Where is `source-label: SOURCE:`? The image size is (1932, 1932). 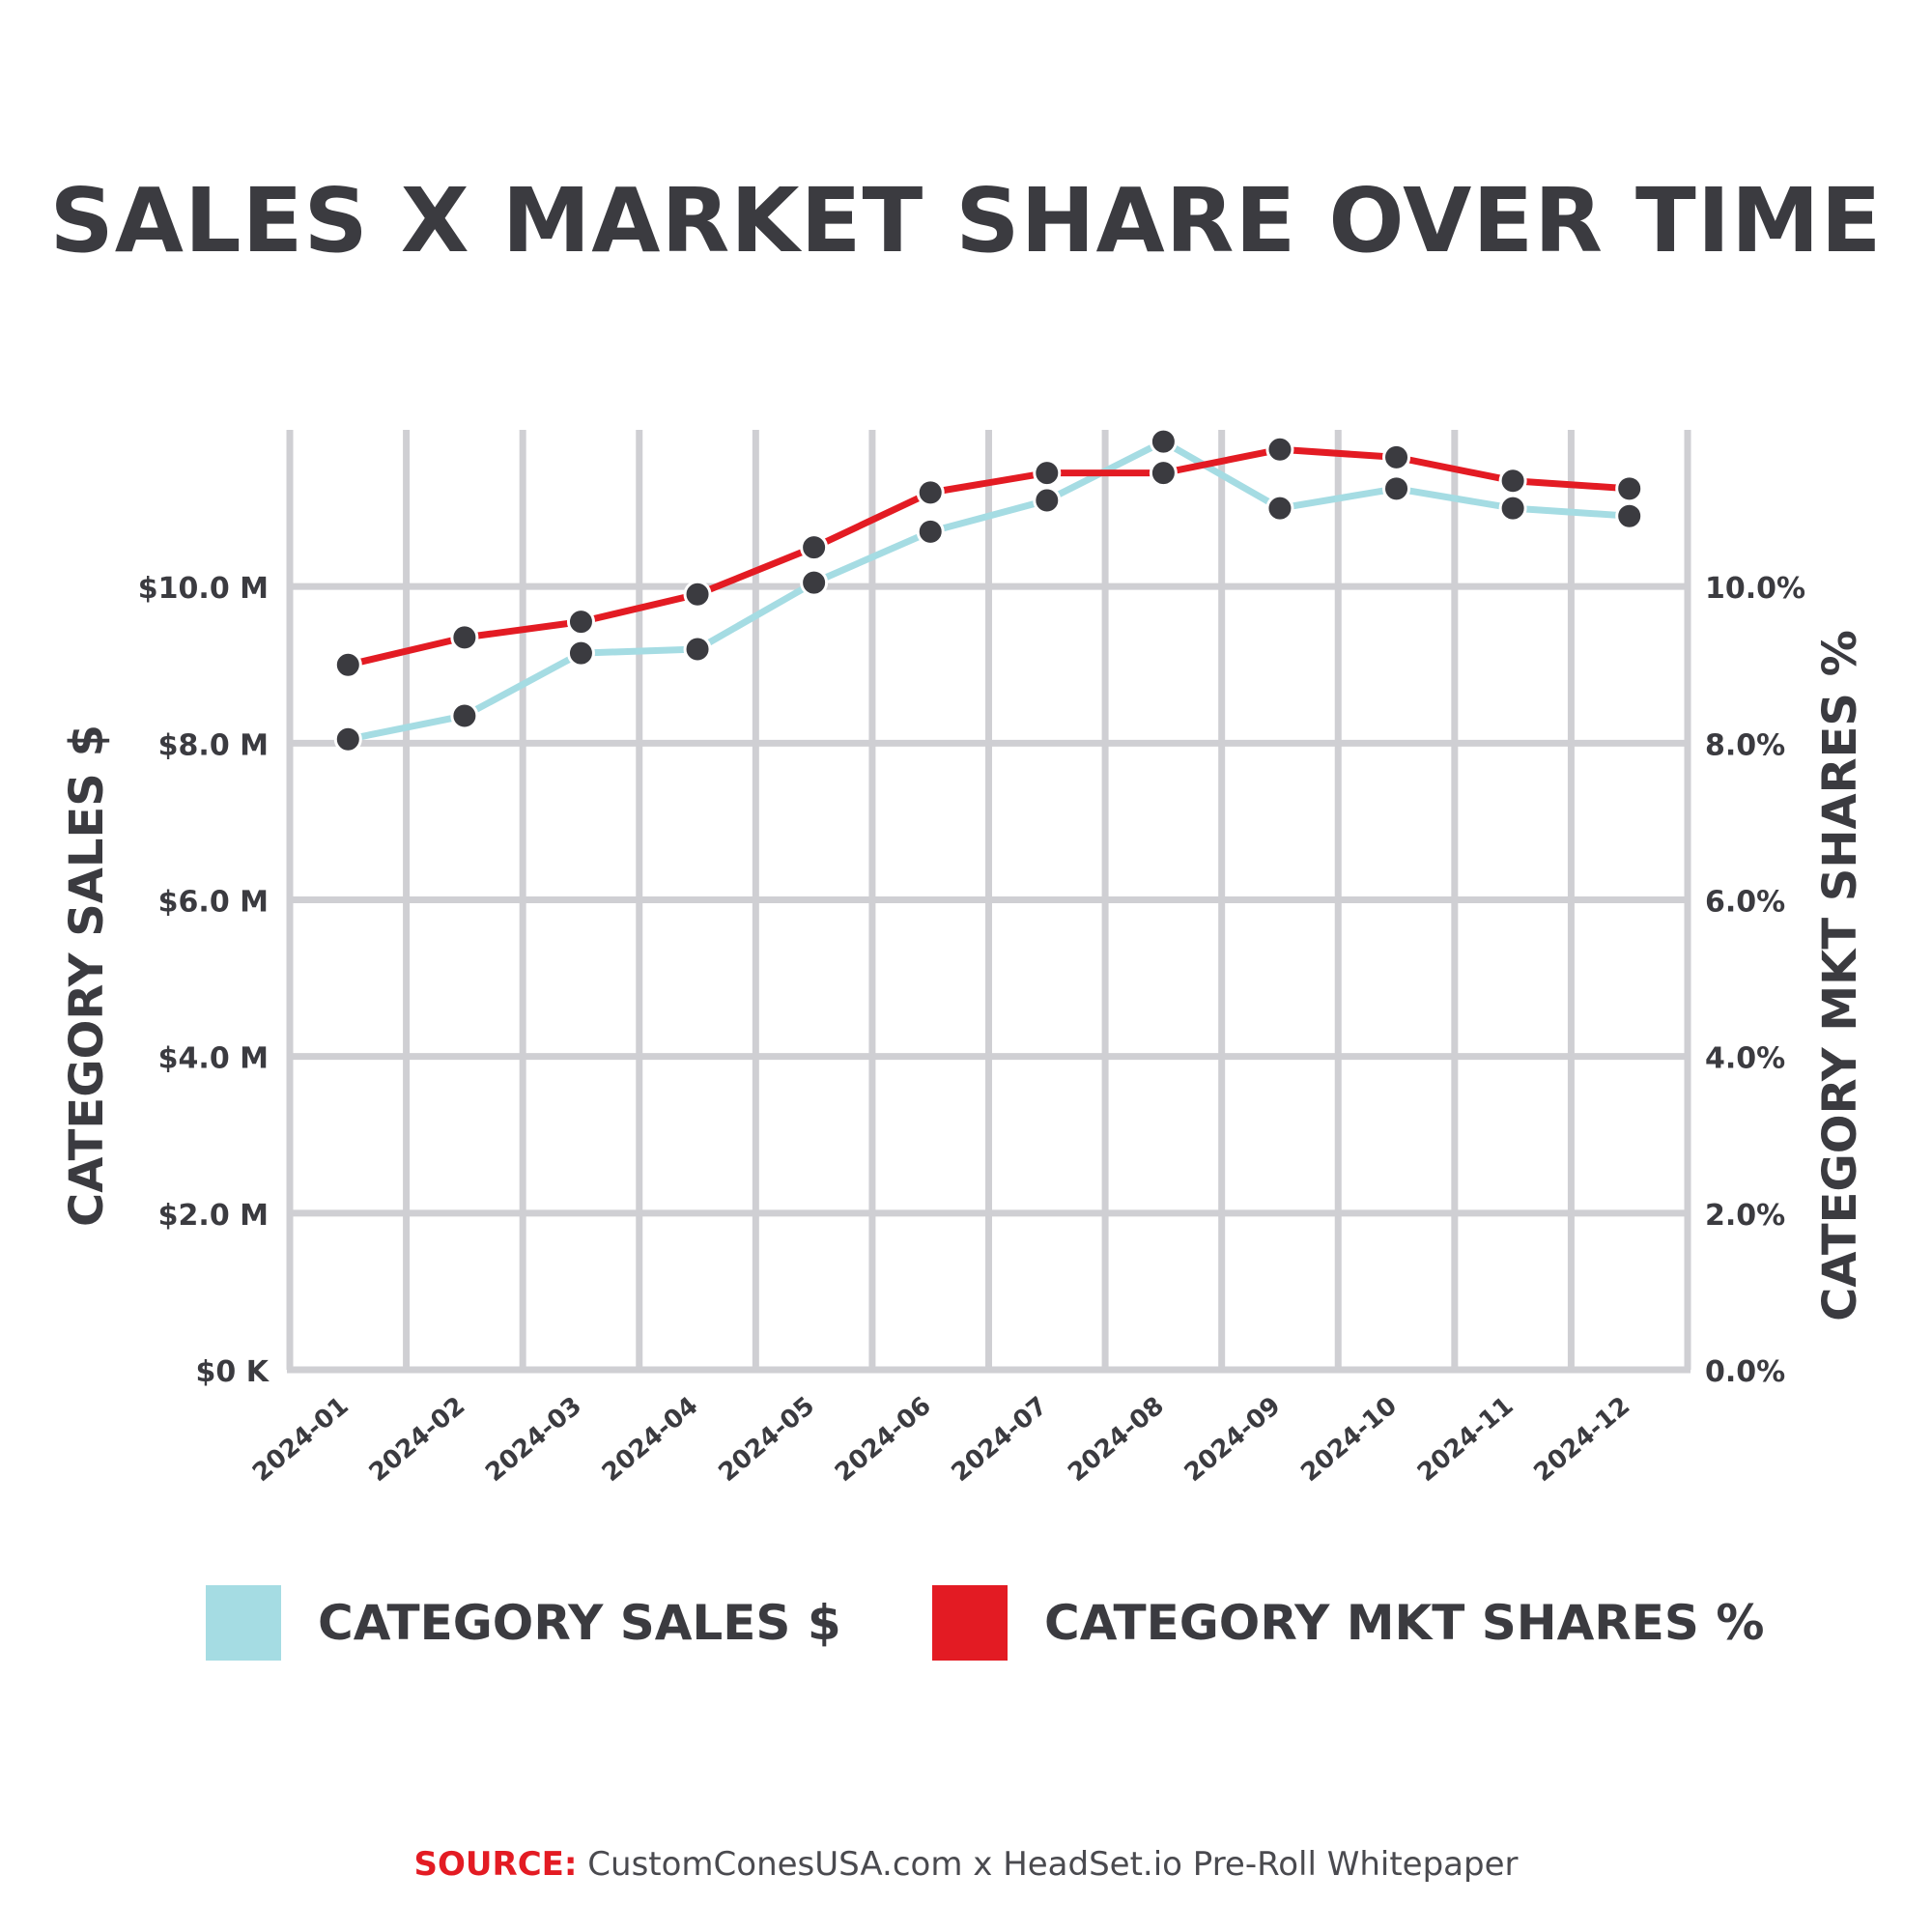 source-label: SOURCE: is located at coordinates (495, 1864).